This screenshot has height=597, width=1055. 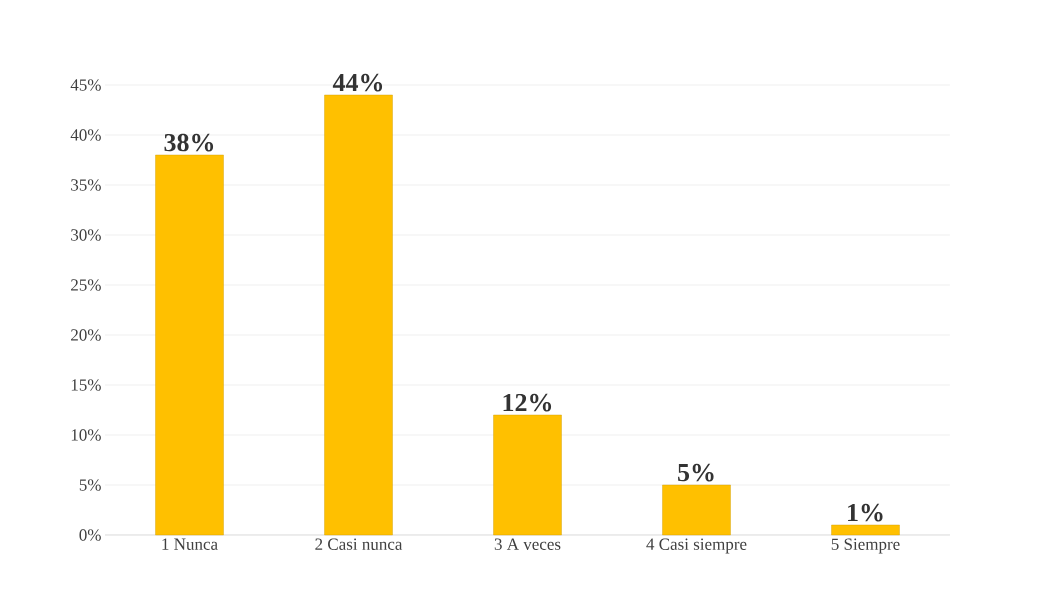 I want to click on data-label: 44%, so click(x=357, y=82).